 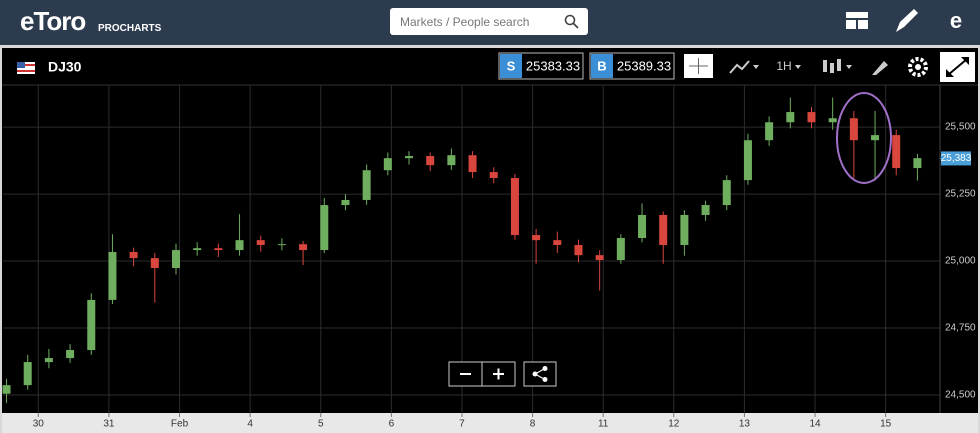 I want to click on sell-price: 25383.33, so click(x=553, y=65).